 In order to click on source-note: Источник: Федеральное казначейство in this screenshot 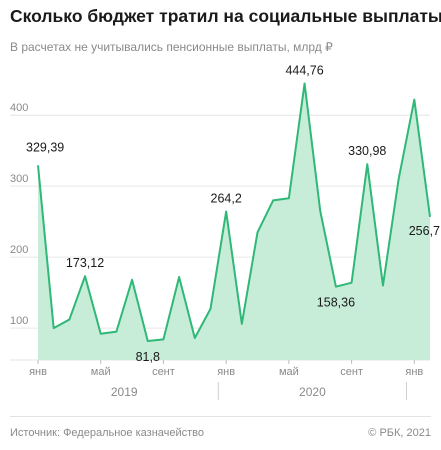, I will do `click(107, 433)`.